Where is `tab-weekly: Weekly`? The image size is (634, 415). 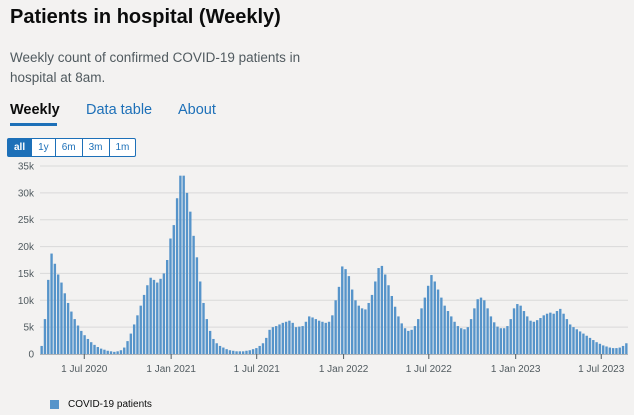
tab-weekly: Weekly is located at coordinates (35, 110).